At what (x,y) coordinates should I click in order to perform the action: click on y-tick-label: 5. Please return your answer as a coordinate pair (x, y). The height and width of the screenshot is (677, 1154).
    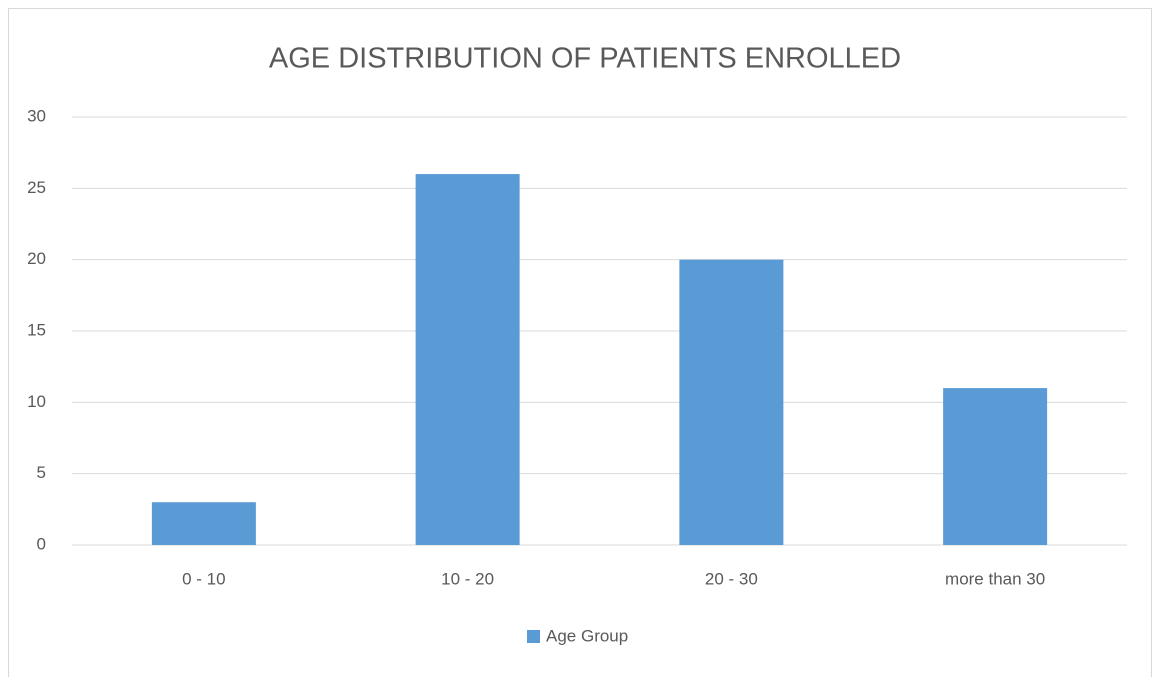
    Looking at the image, I should click on (41, 472).